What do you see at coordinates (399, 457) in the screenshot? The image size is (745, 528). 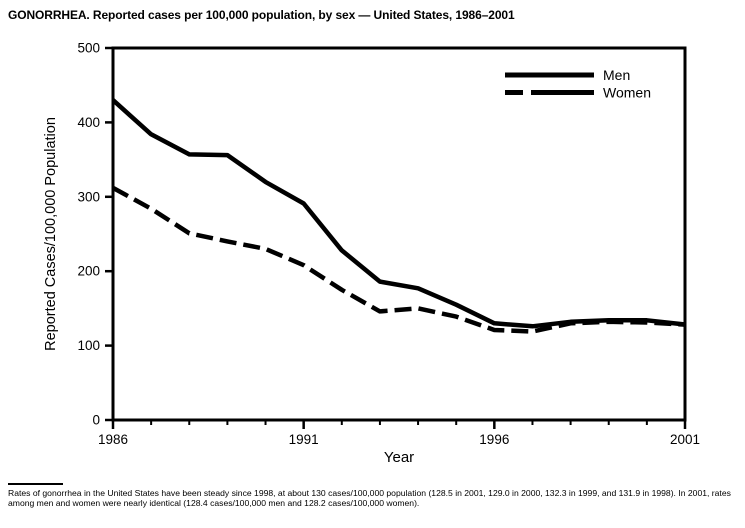 I see `x-axis-title: Year` at bounding box center [399, 457].